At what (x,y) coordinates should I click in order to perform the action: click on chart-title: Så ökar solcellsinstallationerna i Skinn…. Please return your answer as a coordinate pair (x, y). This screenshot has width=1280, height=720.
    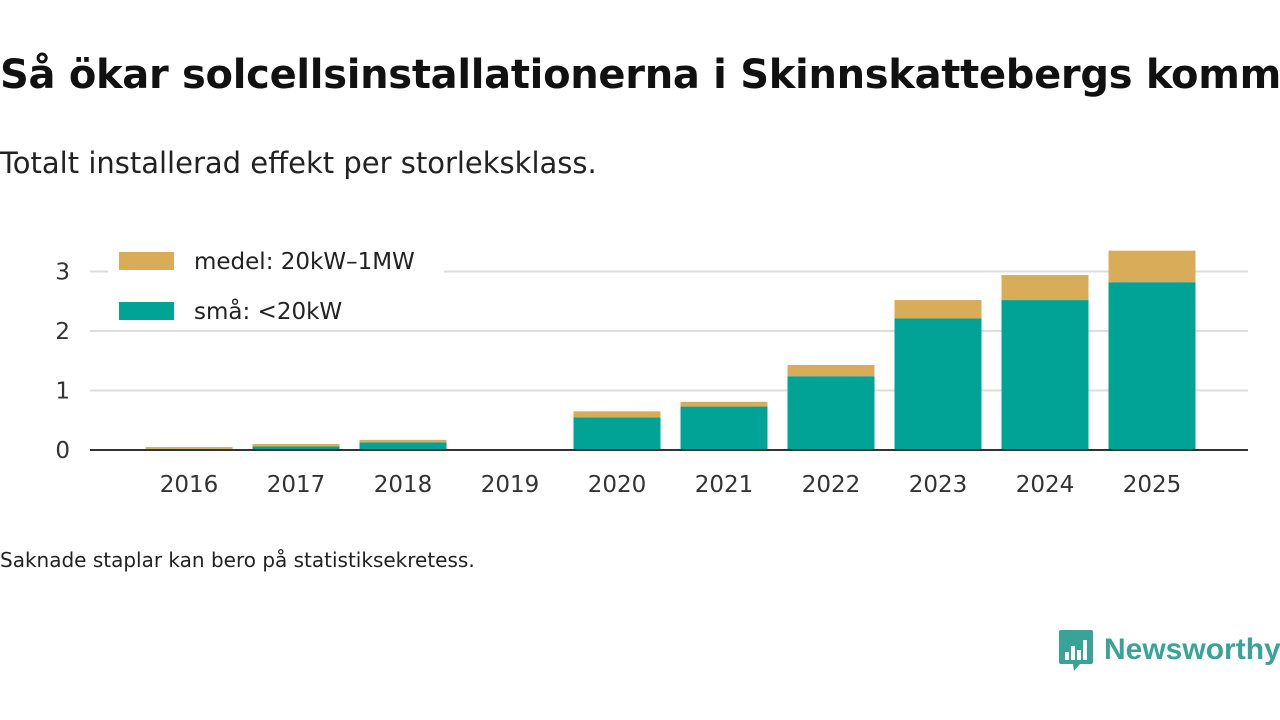
    Looking at the image, I should click on (640, 75).